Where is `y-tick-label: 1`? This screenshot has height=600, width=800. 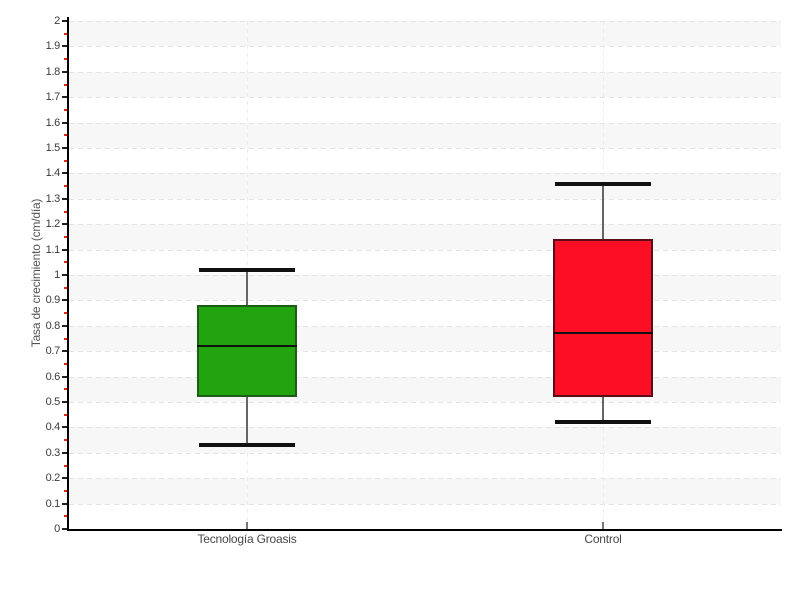 y-tick-label: 1 is located at coordinates (57, 275).